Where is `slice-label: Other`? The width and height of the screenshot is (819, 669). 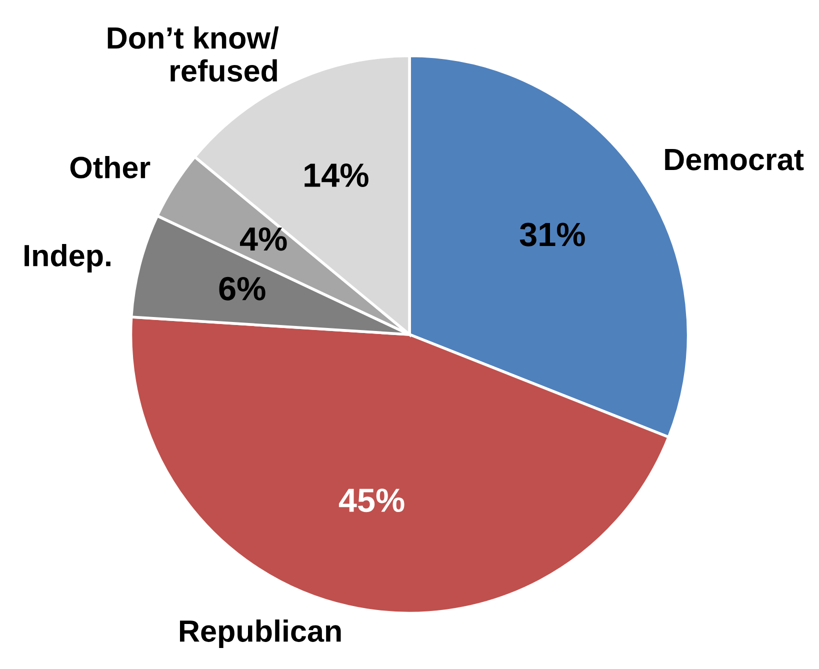
slice-label: Other is located at coordinates (110, 167).